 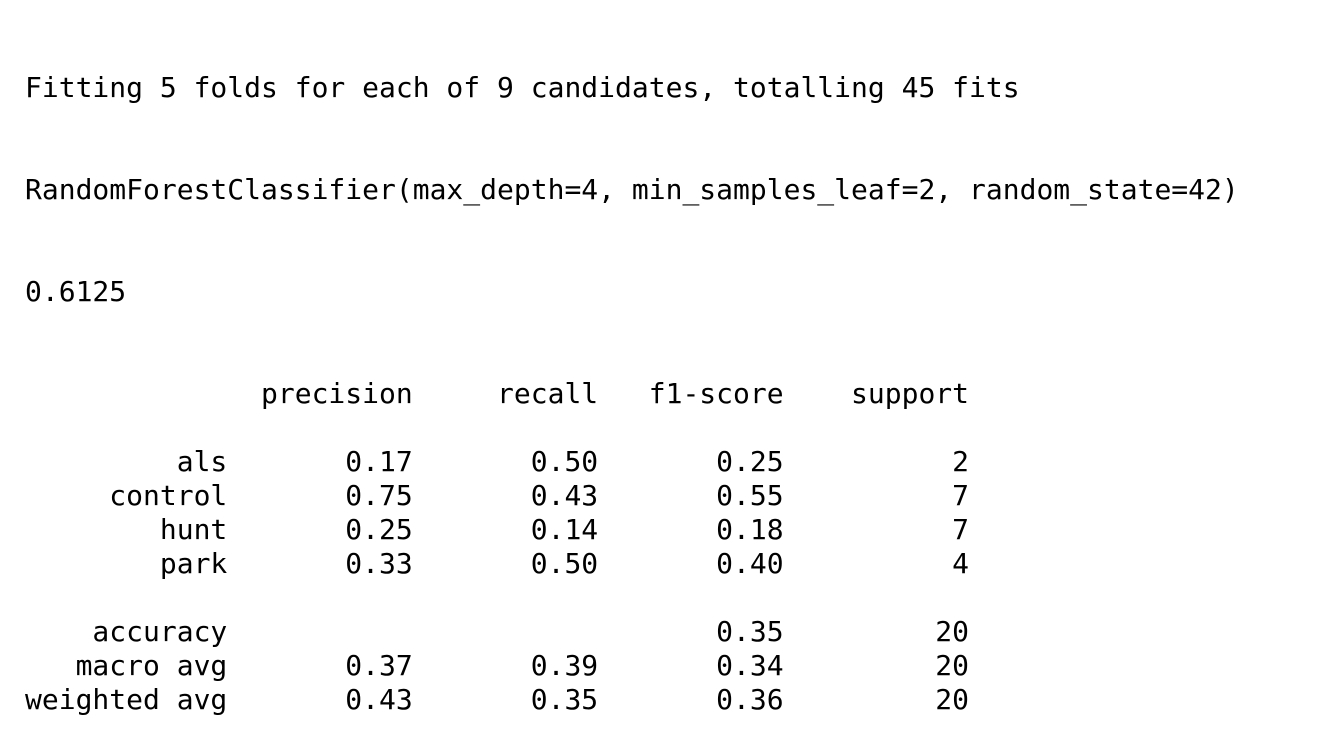 What do you see at coordinates (497, 393) in the screenshot?
I see `report-header: precision recall f1-score support` at bounding box center [497, 393].